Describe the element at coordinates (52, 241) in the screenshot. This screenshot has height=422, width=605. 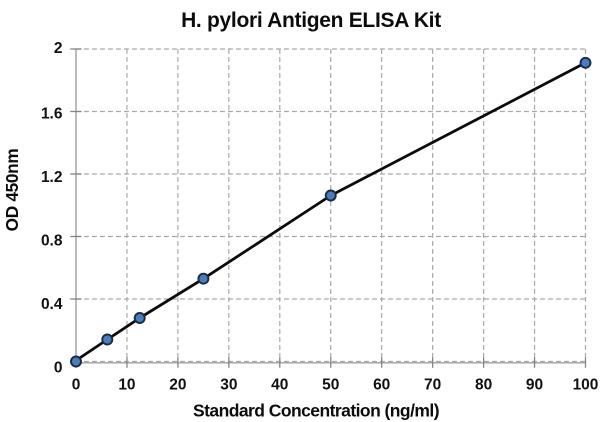
I see `svg-text: 0.8` at that location.